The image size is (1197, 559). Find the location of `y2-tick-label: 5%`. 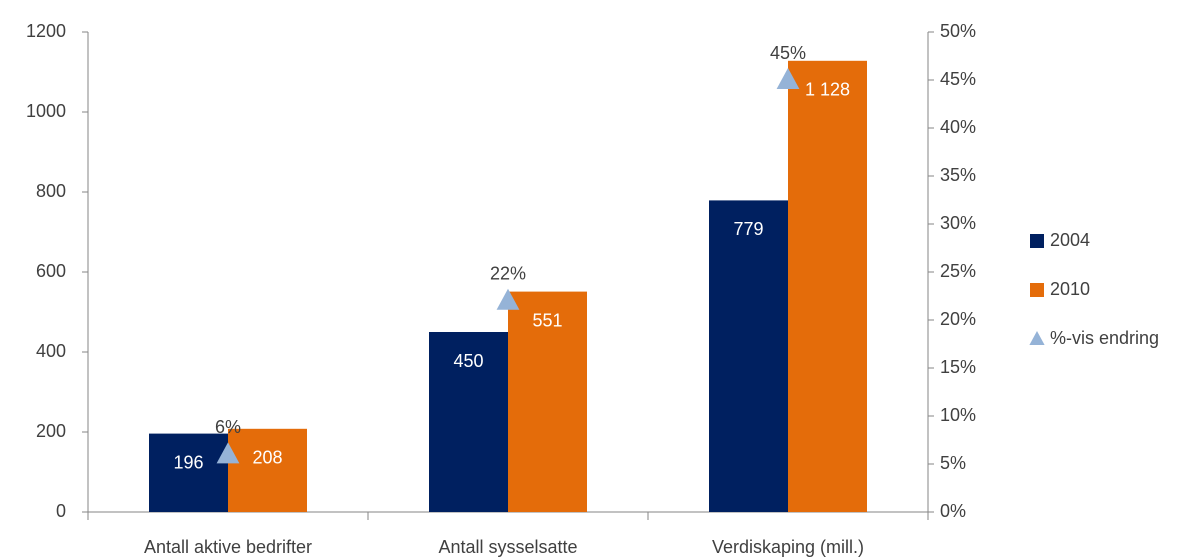

y2-tick-label: 5% is located at coordinates (953, 463).